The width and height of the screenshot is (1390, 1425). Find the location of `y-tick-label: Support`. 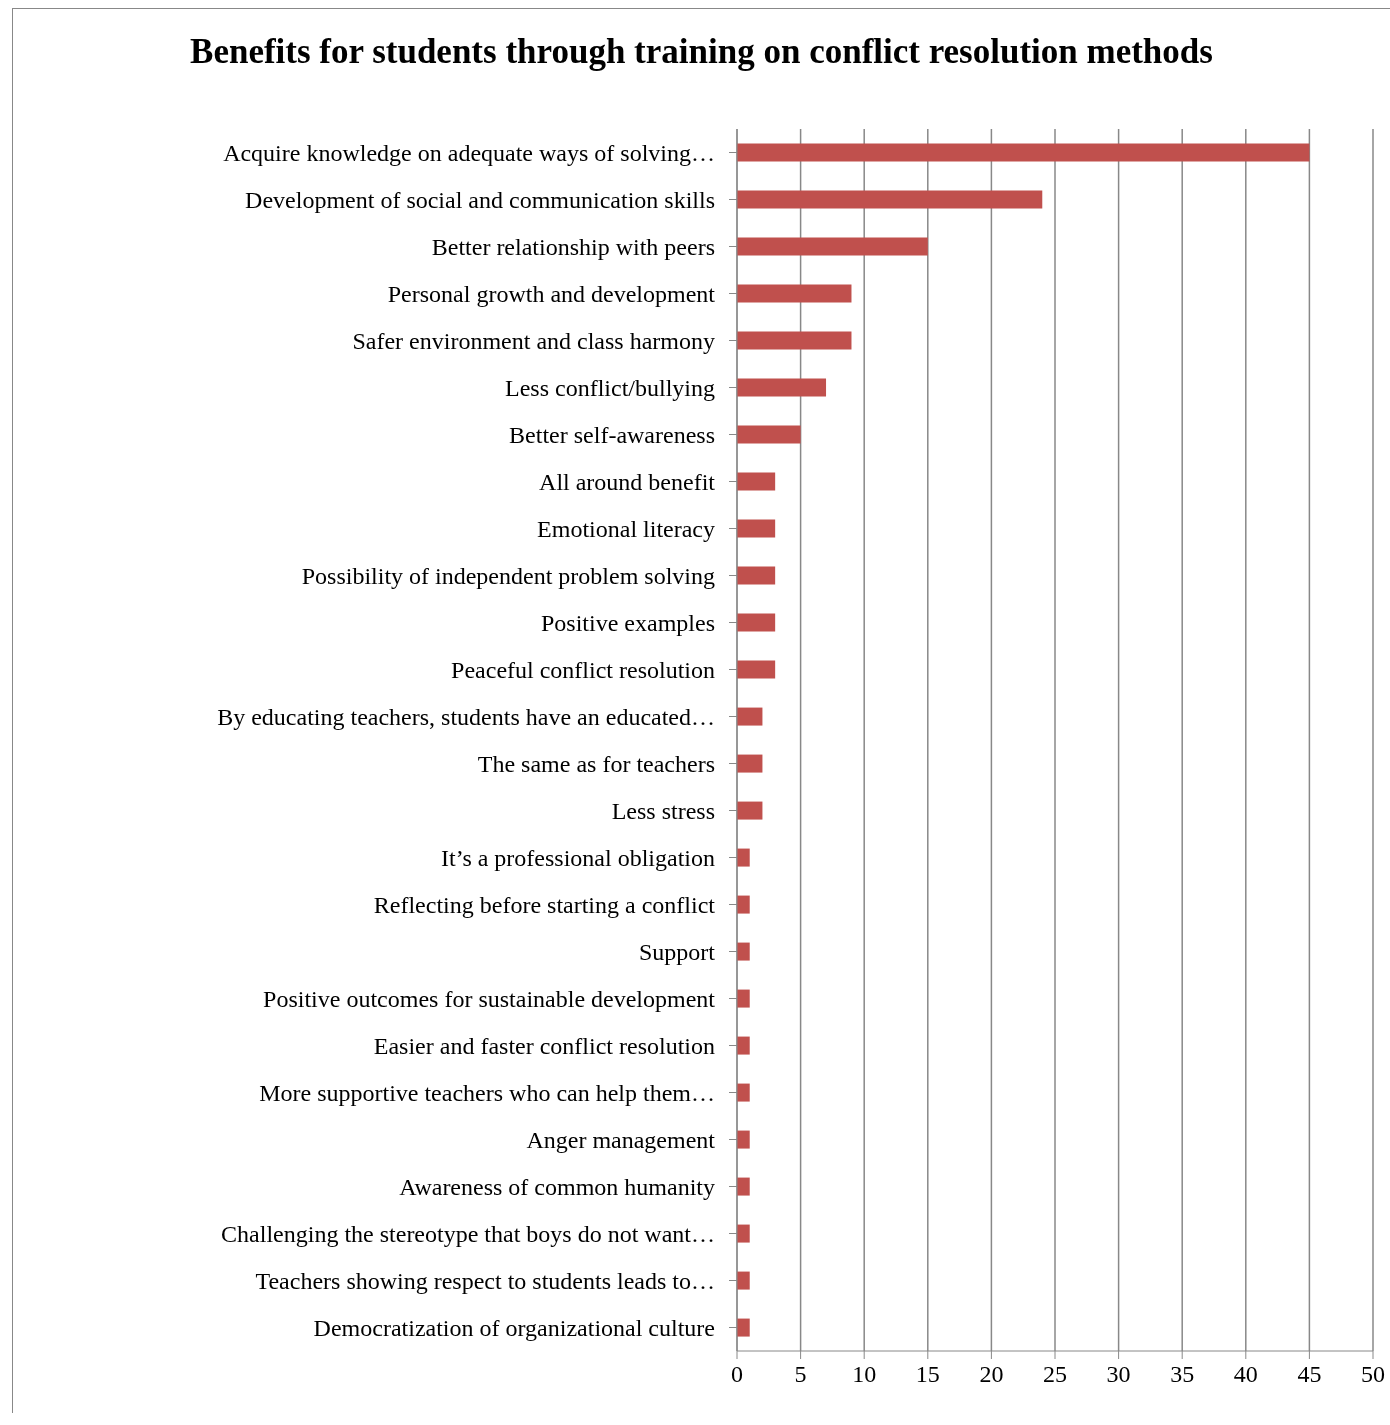

y-tick-label: Support is located at coordinates (677, 952).